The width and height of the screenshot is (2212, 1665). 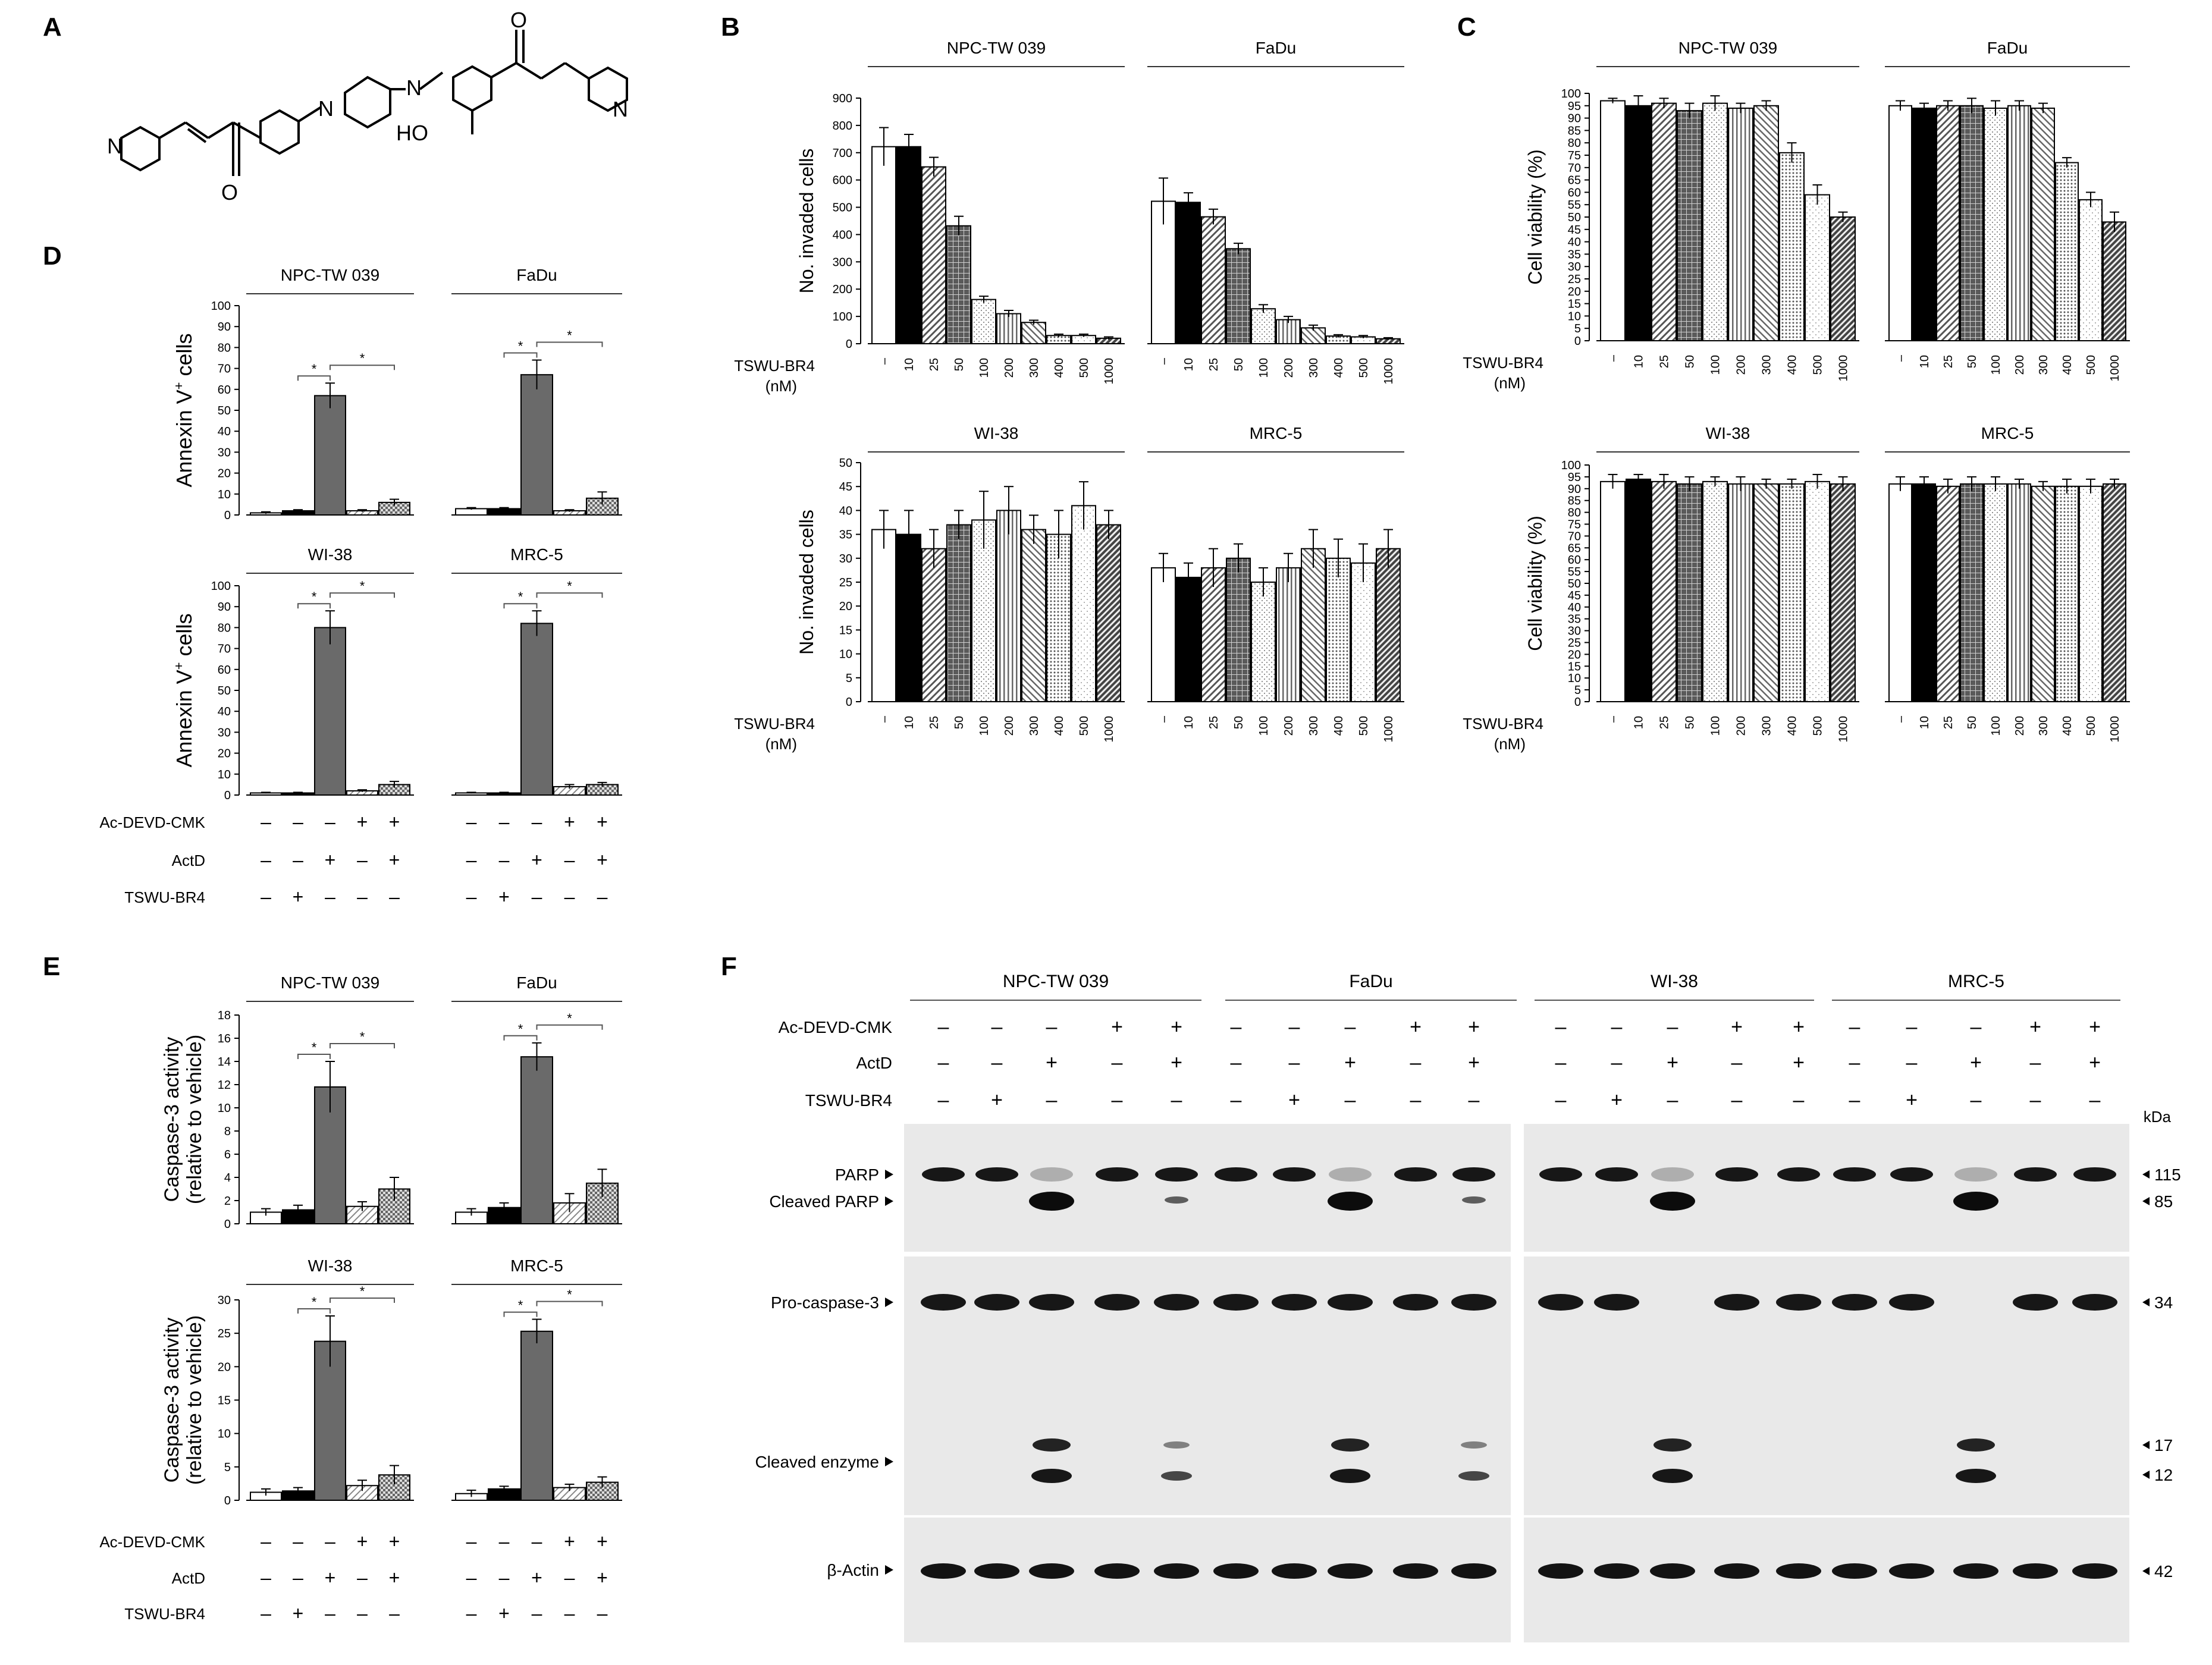 What do you see at coordinates (842, 234) in the screenshot?
I see `y-tick-label: 400` at bounding box center [842, 234].